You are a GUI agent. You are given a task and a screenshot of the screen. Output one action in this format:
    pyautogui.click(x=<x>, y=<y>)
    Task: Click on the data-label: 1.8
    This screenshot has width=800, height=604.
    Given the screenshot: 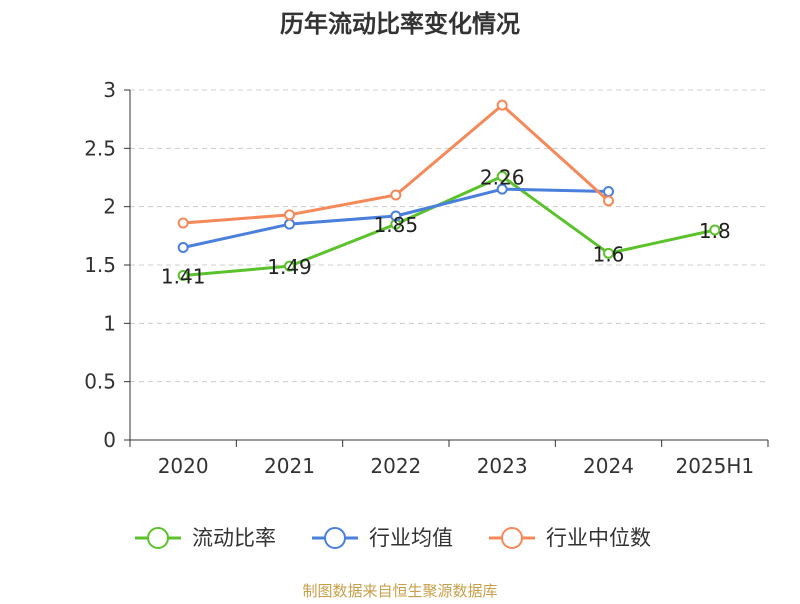 What is the action you would take?
    pyautogui.click(x=715, y=231)
    